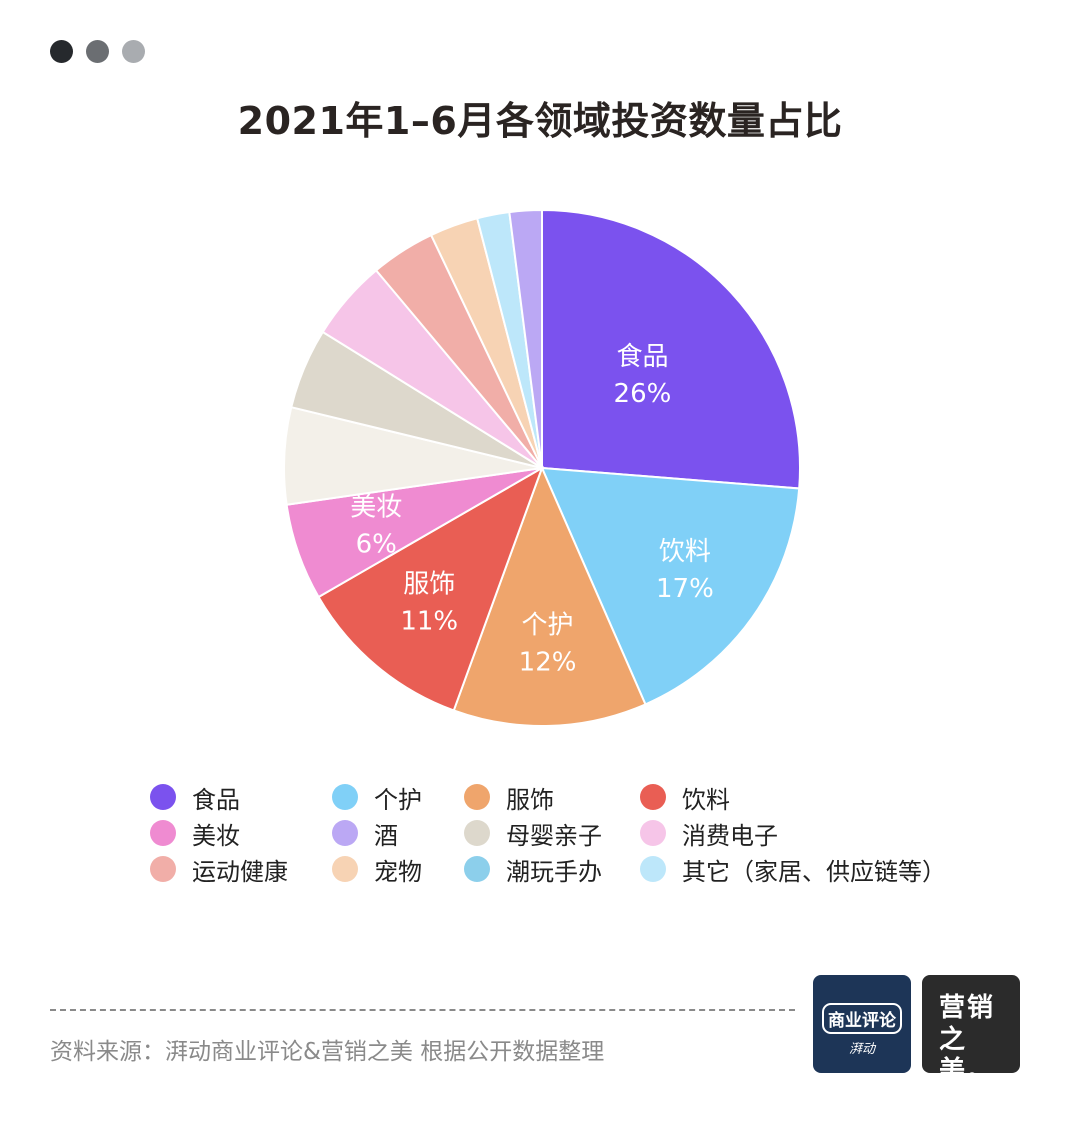  Describe the element at coordinates (642, 357) in the screenshot. I see `slice-label-name: 食品` at that location.